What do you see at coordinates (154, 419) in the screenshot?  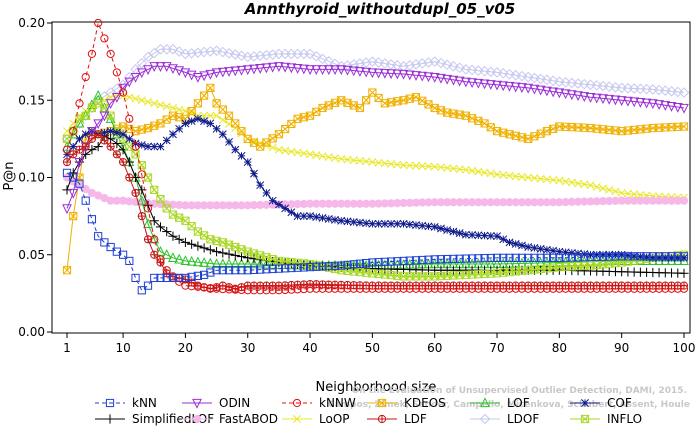 I see `legend-item-simplifiedlof: SimplifiedLOF` at bounding box center [154, 419].